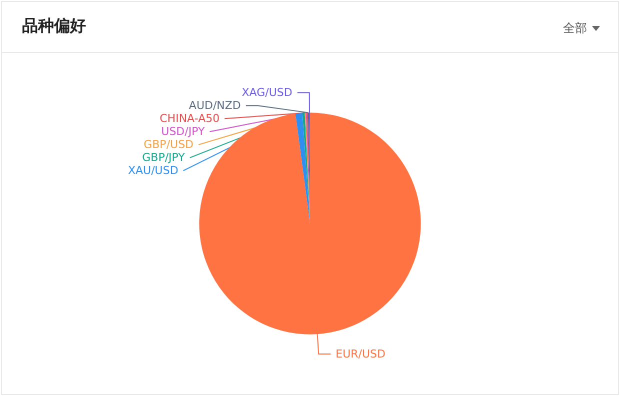  I want to click on slice-label: XAG/USD, so click(267, 93).